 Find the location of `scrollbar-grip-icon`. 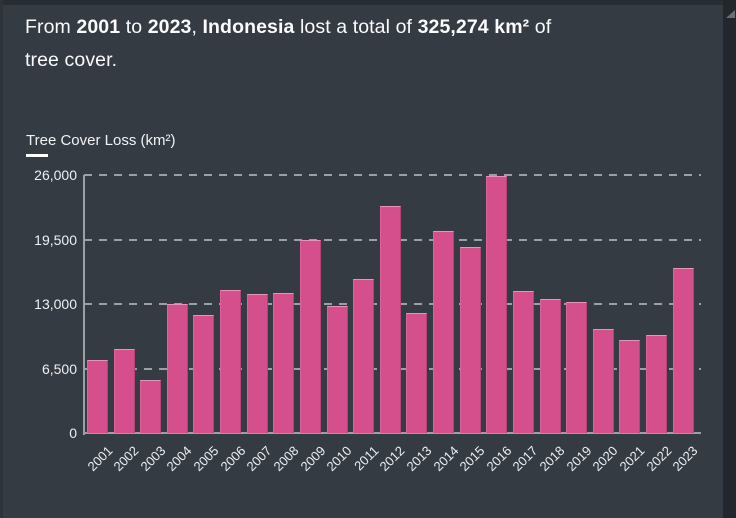

scrollbar-grip-icon is located at coordinates (730, 14).